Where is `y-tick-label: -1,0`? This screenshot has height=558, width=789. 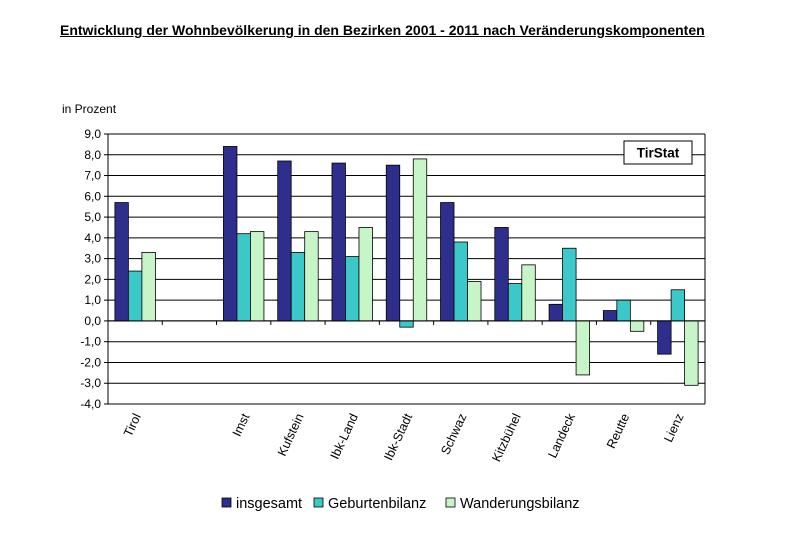
y-tick-label: -1,0 is located at coordinates (90, 342).